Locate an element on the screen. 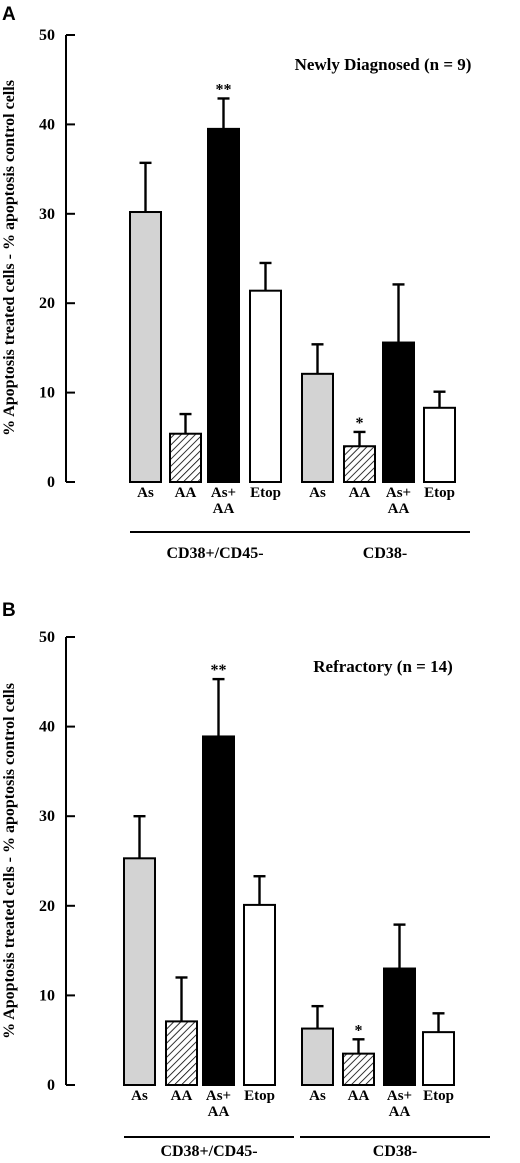 Image resolution: width=520 pixels, height=1163 pixels. chart-title: Refractory (n = 14) is located at coordinates (383, 666).